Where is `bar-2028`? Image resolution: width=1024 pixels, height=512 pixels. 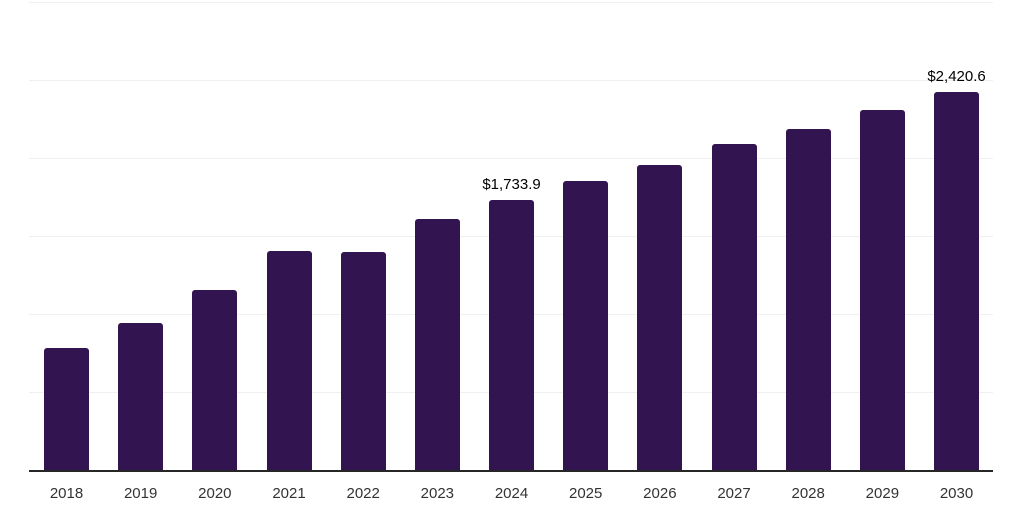
bar-2028 is located at coordinates (808, 299).